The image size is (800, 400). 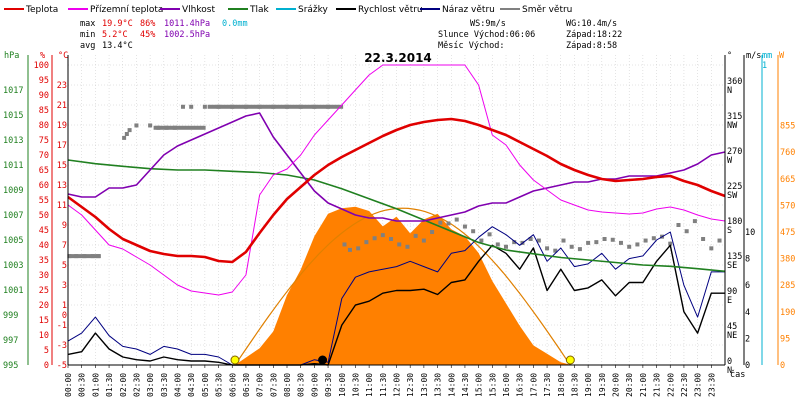 What do you see at coordinates (41, 10) in the screenshot?
I see `legend-teplota: Teplota` at bounding box center [41, 10].